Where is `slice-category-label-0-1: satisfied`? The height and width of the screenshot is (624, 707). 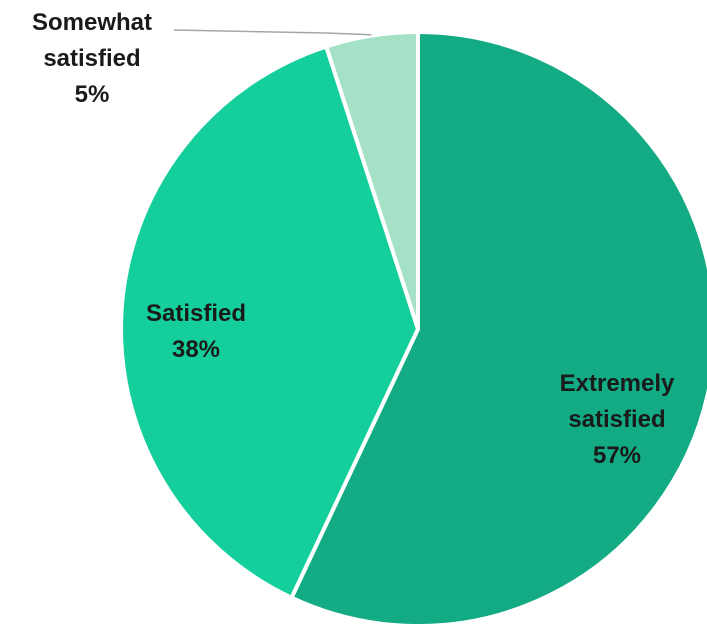 slice-category-label-0-1: satisfied is located at coordinates (616, 419).